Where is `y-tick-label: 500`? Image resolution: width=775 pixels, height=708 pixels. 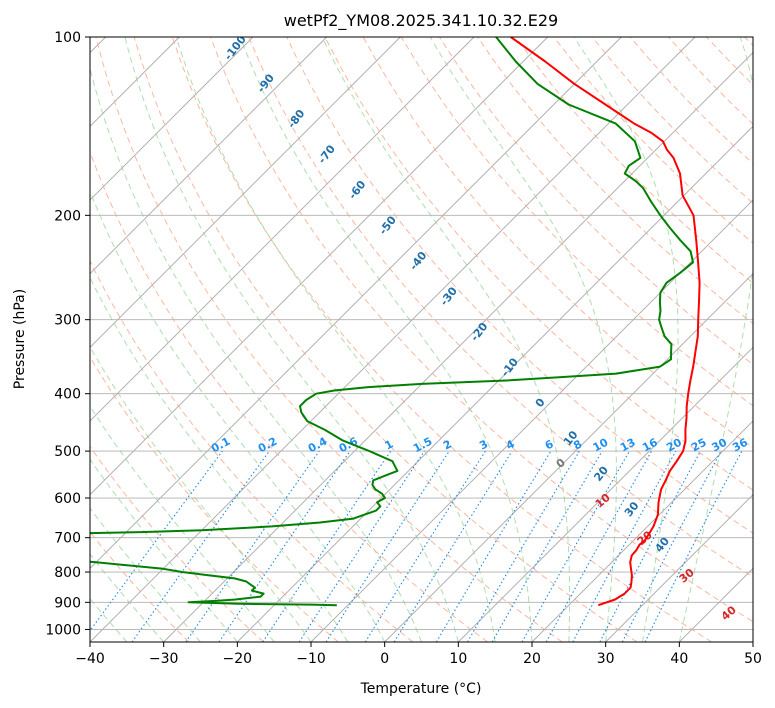 y-tick-label: 500 is located at coordinates (67, 452).